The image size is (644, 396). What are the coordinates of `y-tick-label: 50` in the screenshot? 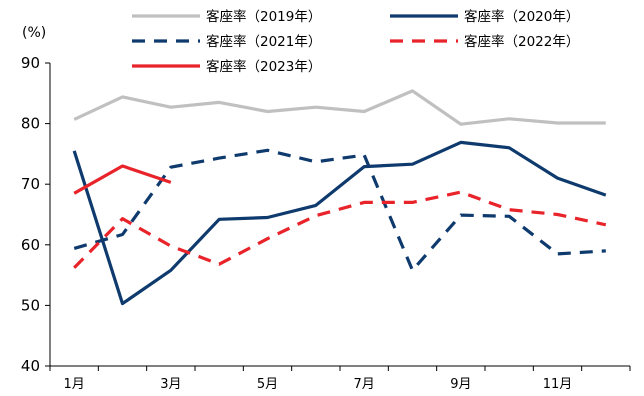 It's located at (30, 305).